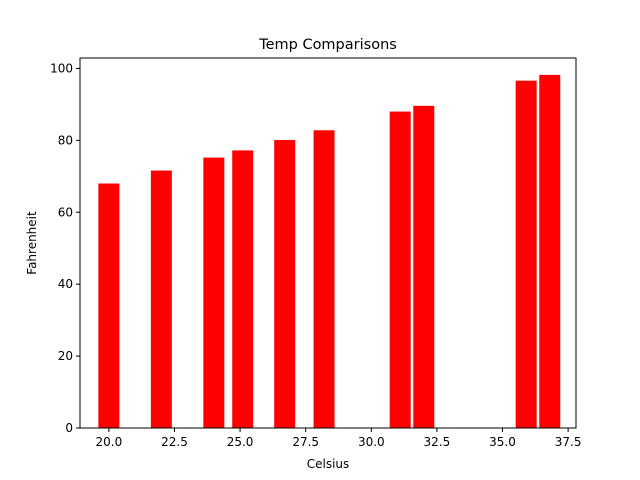 The width and height of the screenshot is (640, 480). I want to click on chart-title: Temp Comparisons, so click(327, 45).